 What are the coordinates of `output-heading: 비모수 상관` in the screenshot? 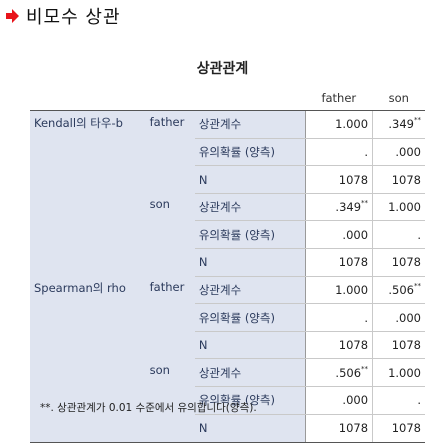 It's located at (62, 16).